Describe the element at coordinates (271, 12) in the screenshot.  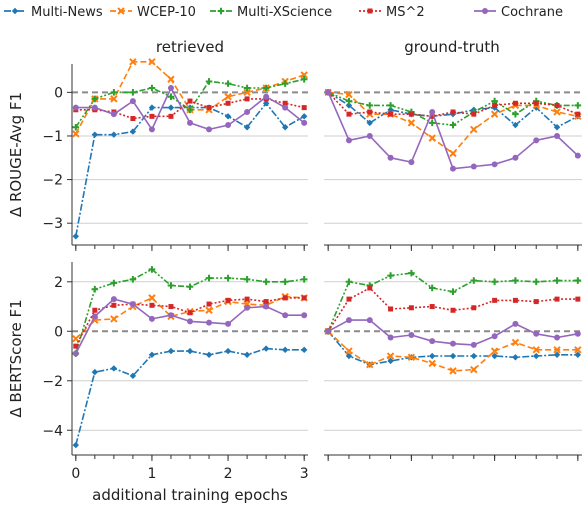
I see `legend-item-multi-xscience: Multi-XScience` at that location.